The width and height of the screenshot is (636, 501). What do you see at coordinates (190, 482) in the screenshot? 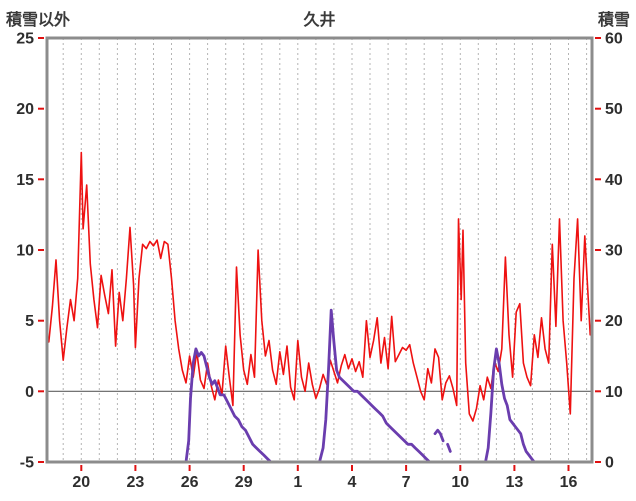
I see `x-tick-label: 26` at bounding box center [190, 482].